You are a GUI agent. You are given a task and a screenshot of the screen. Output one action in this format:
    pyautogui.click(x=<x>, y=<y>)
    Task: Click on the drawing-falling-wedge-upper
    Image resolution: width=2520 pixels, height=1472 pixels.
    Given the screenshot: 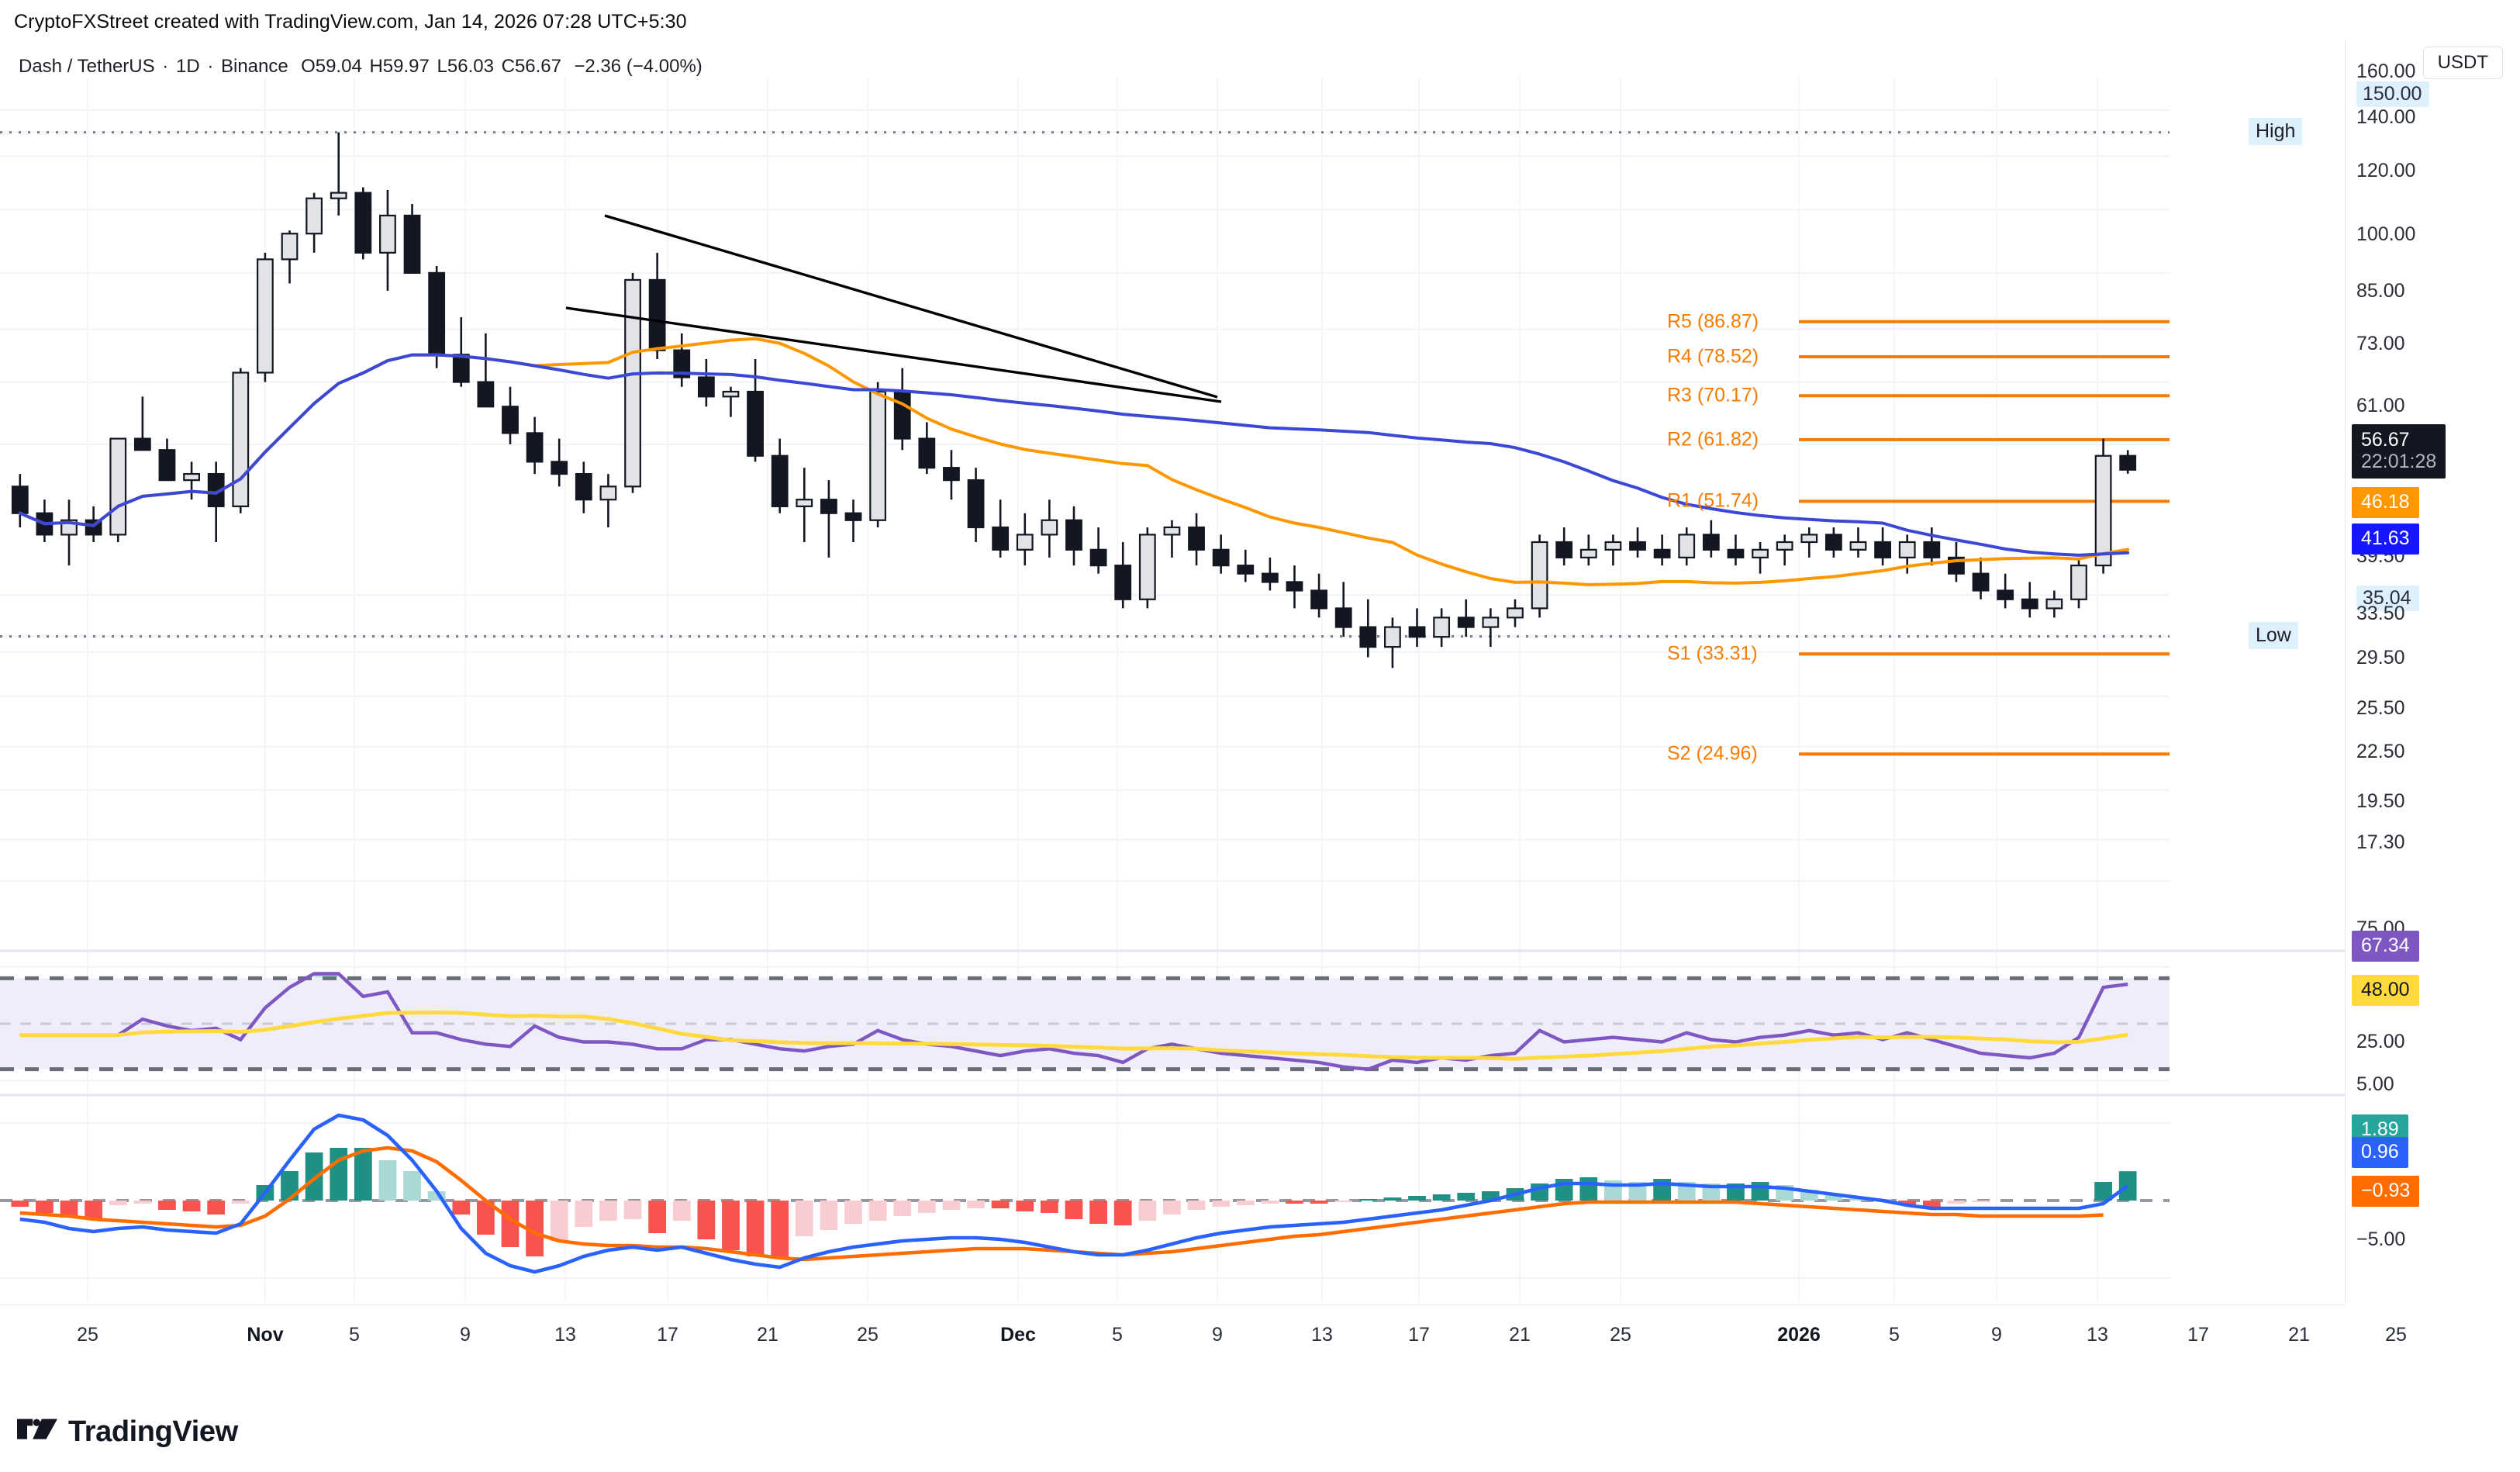 What is the action you would take?
    pyautogui.click(x=911, y=306)
    